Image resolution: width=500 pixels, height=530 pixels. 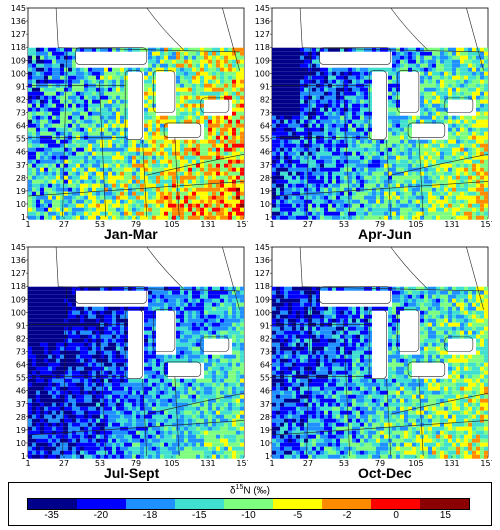 I want to click on legend-tick-label: -15, so click(x=199, y=515).